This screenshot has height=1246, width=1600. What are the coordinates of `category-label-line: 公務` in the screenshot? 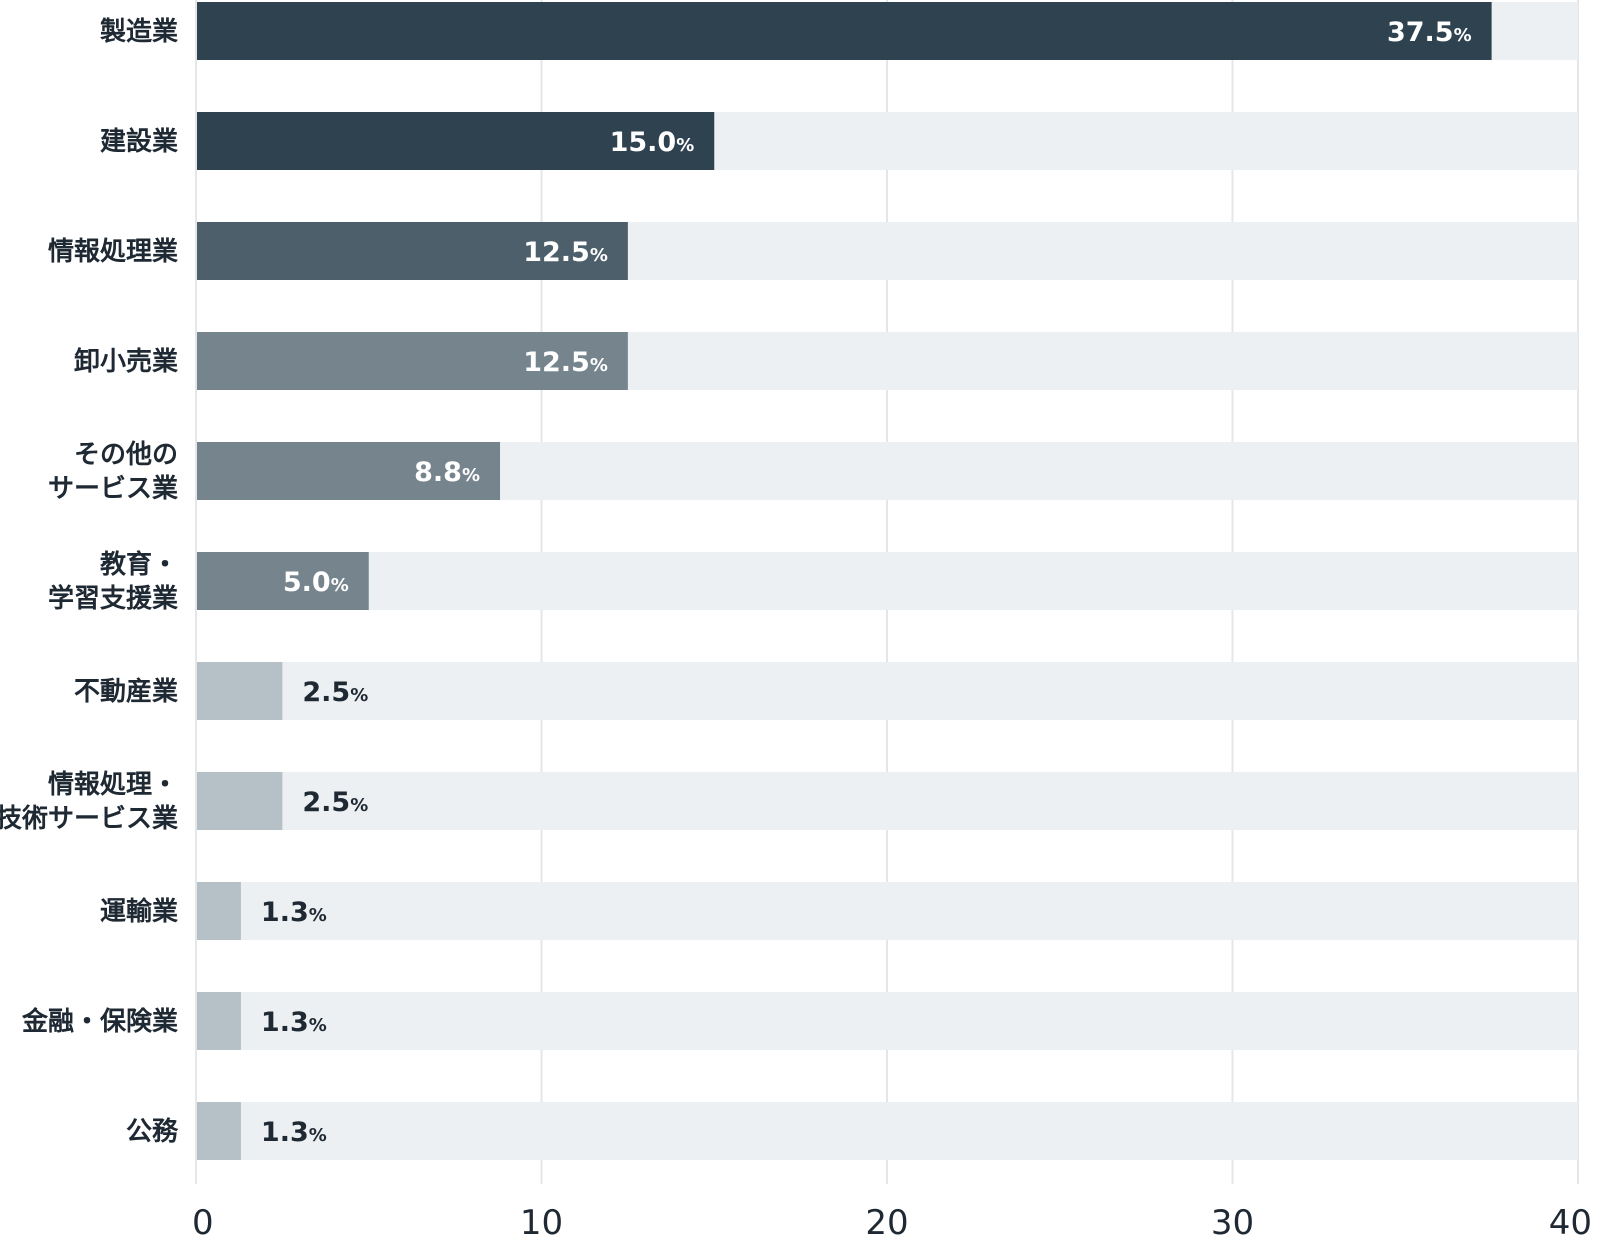 It's located at (152, 1132).